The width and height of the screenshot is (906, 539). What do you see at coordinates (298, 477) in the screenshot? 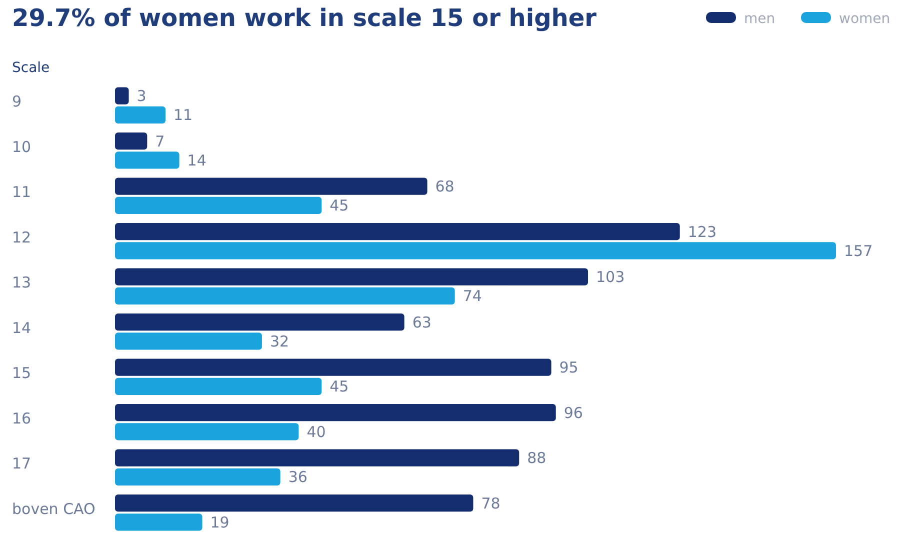
I see `data-label: 36` at bounding box center [298, 477].